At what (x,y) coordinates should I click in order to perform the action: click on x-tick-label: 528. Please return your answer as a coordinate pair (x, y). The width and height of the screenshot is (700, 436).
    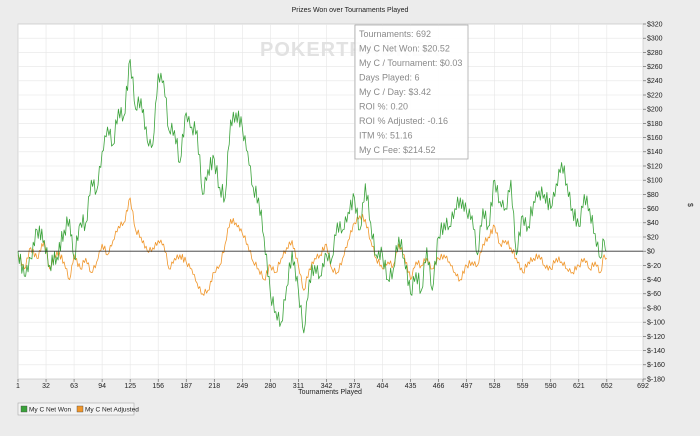
    Looking at the image, I should click on (495, 386).